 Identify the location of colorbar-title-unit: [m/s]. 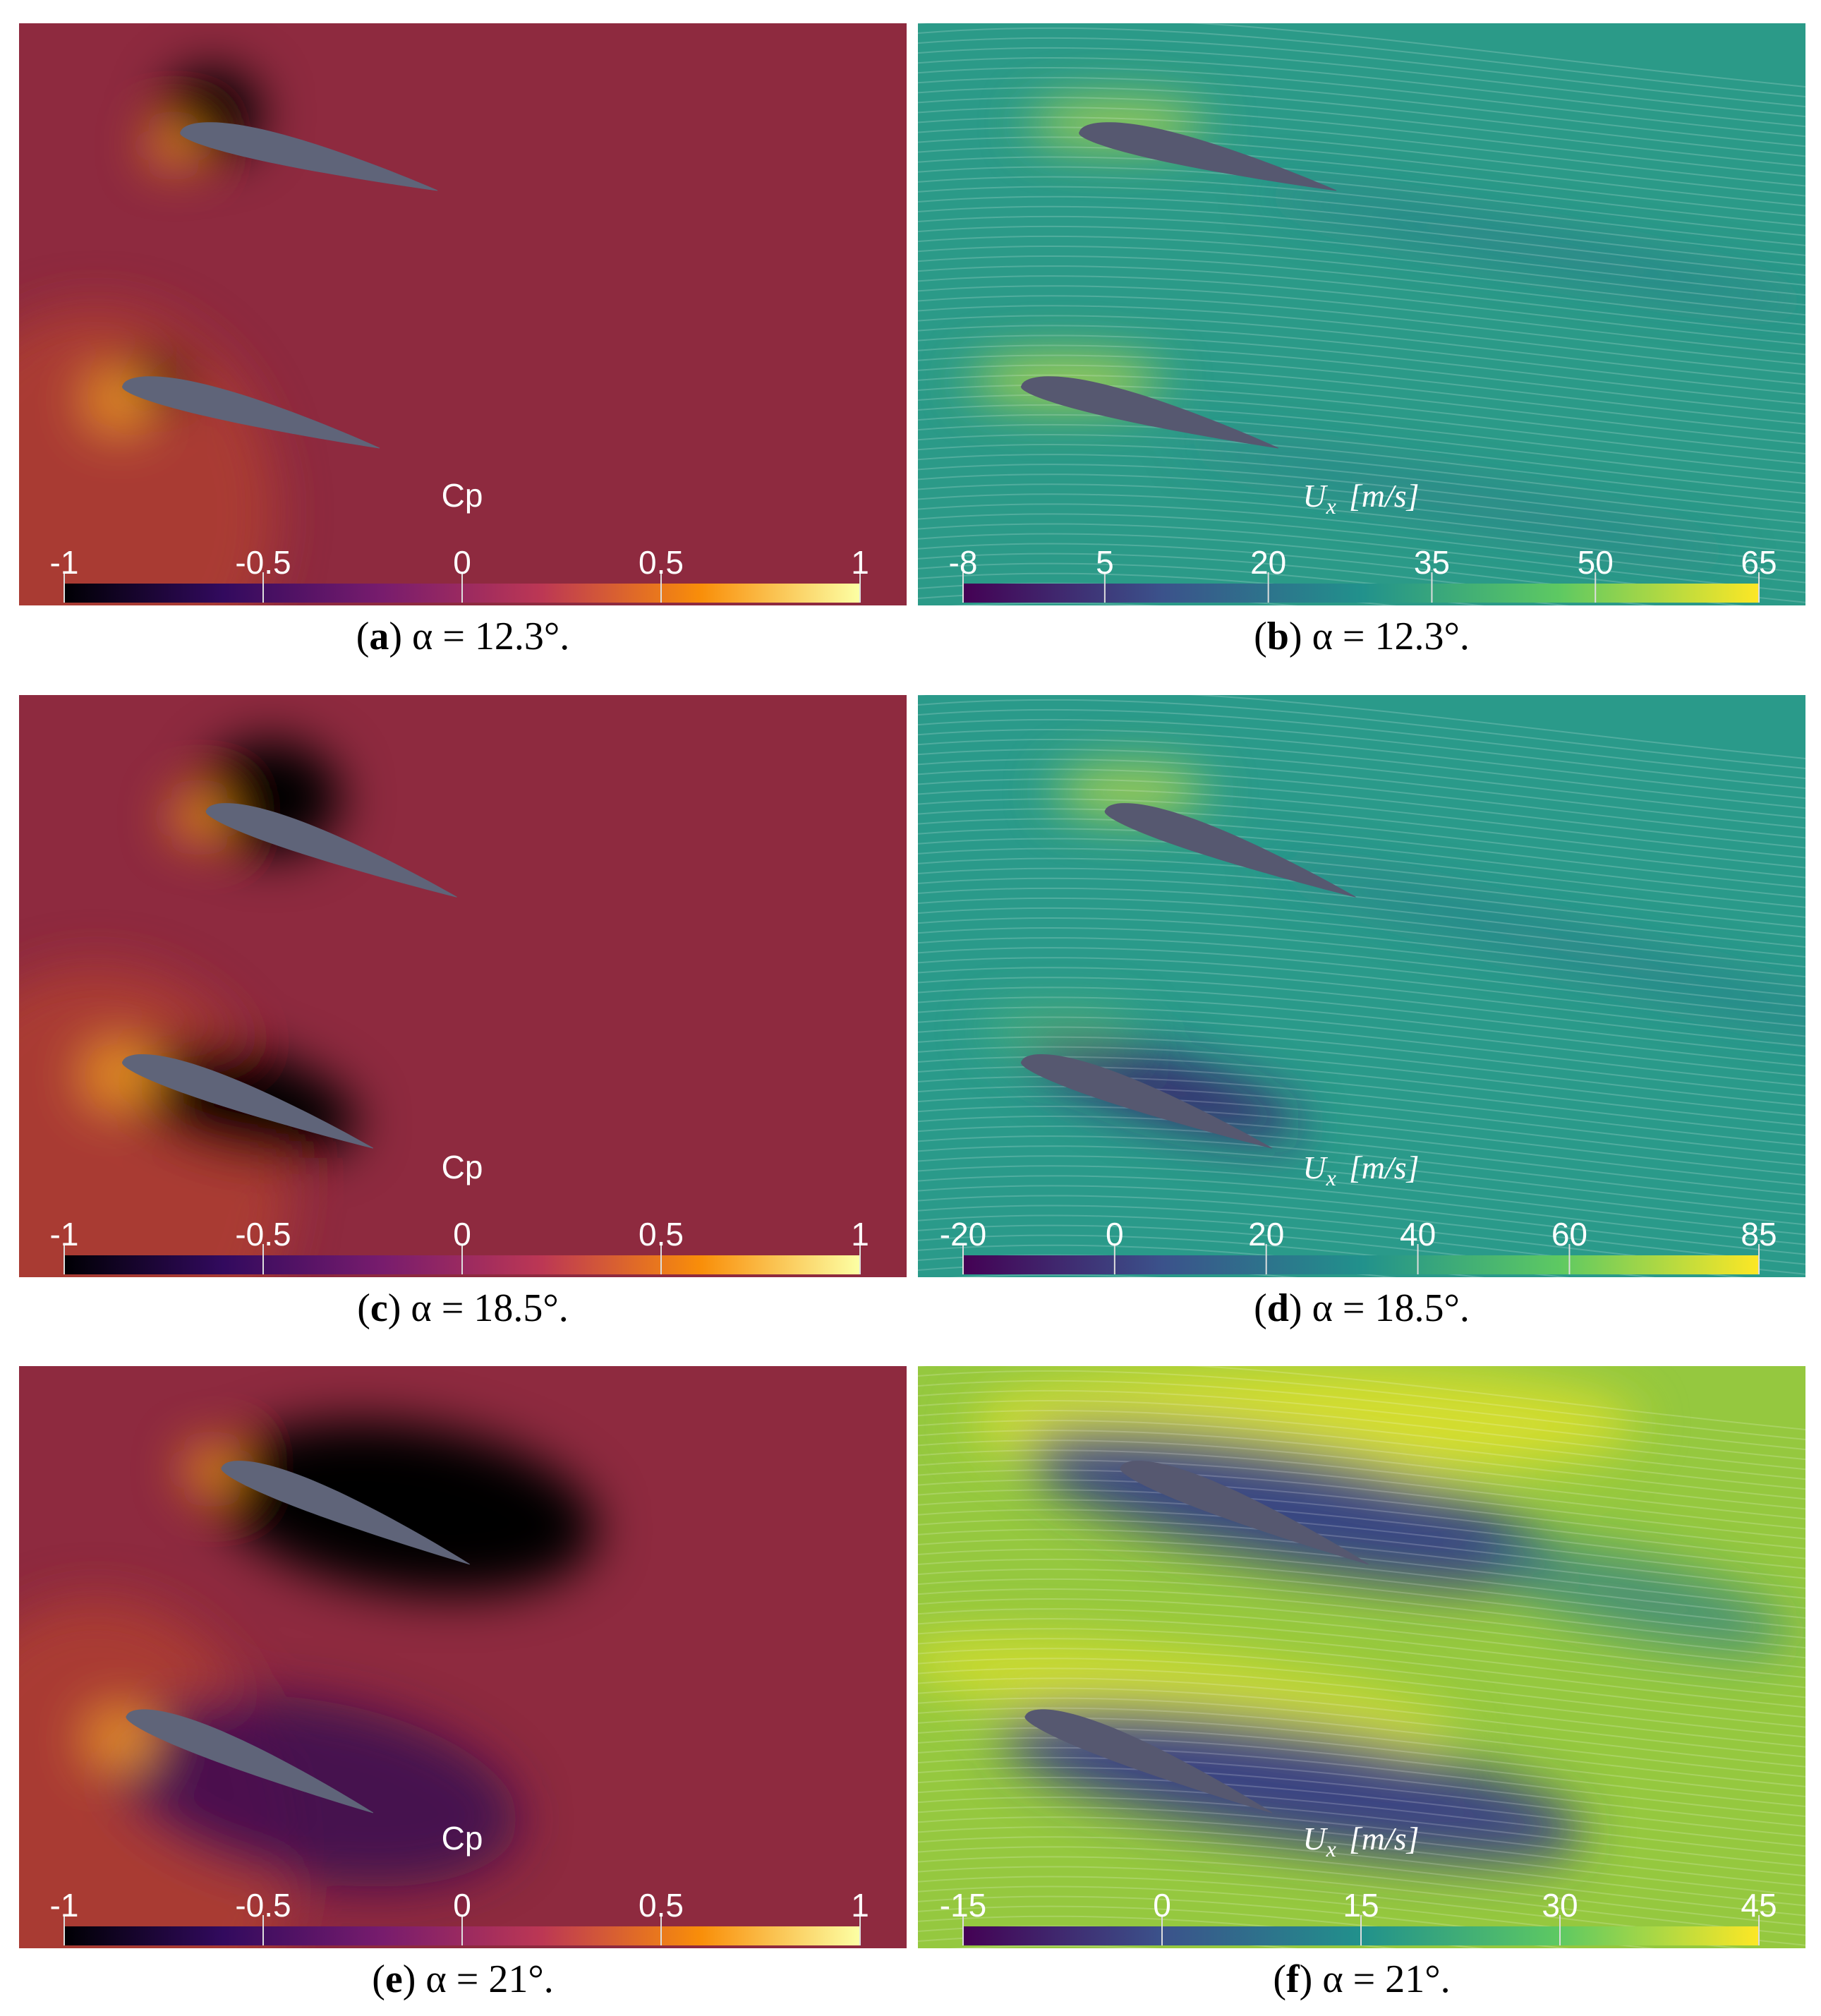
(1384, 1167).